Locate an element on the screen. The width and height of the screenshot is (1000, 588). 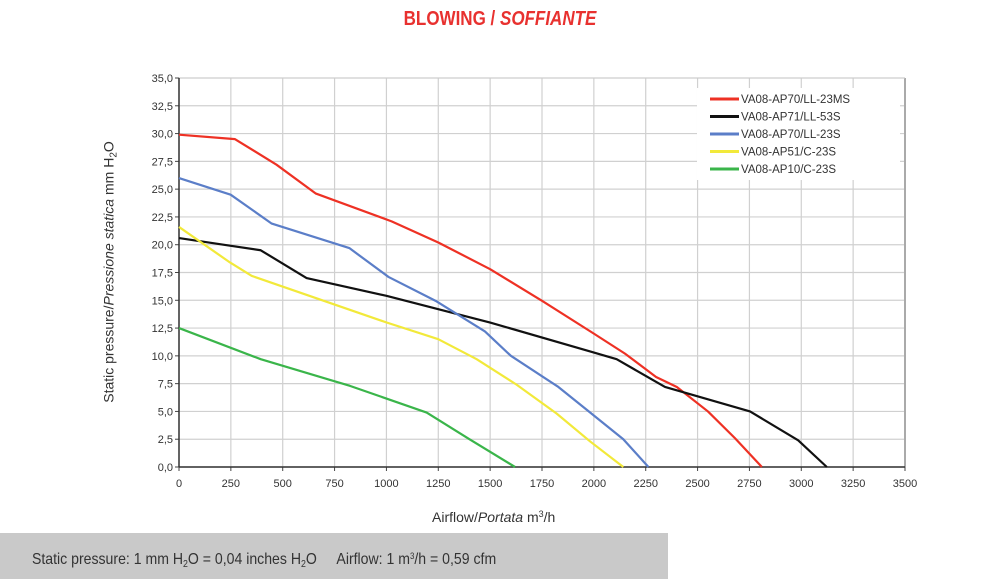
x-tick-label: 2500 is located at coordinates (697, 484).